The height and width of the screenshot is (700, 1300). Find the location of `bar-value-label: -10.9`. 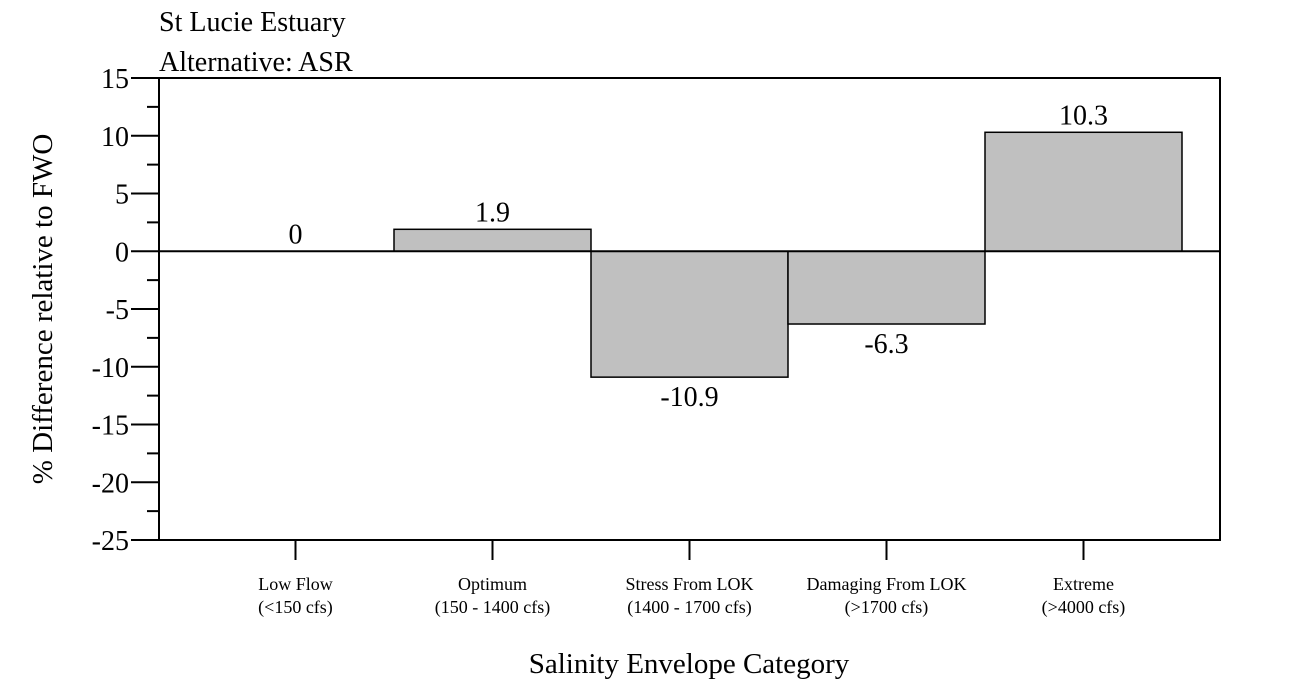

bar-value-label: -10.9 is located at coordinates (689, 397).